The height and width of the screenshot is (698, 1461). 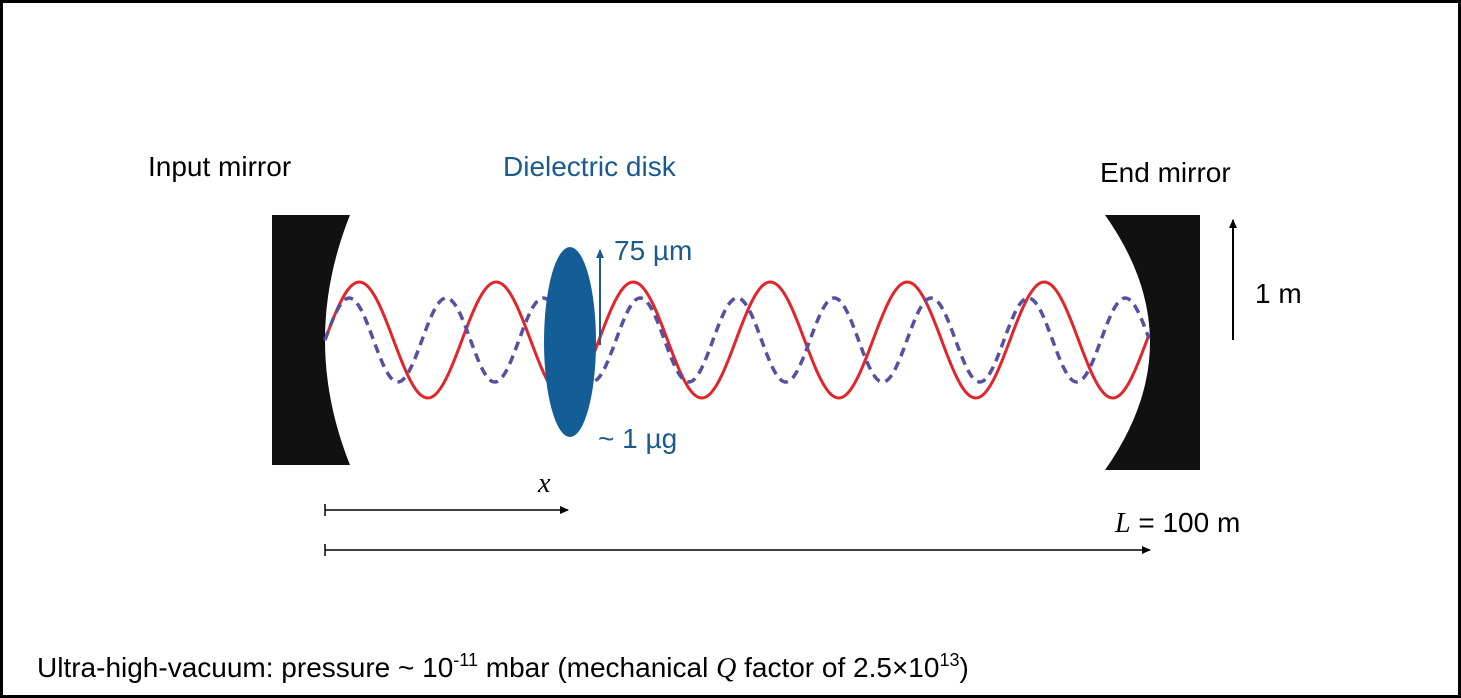 I want to click on label: L = 100 m, so click(x=1177, y=523).